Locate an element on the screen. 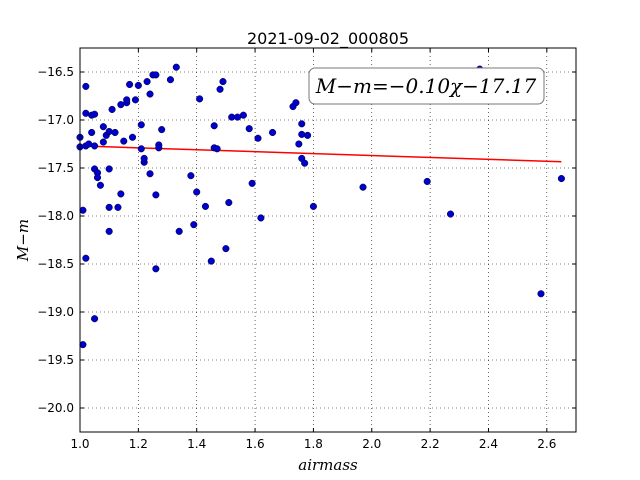  x-tick-label: 1.2 is located at coordinates (138, 444).